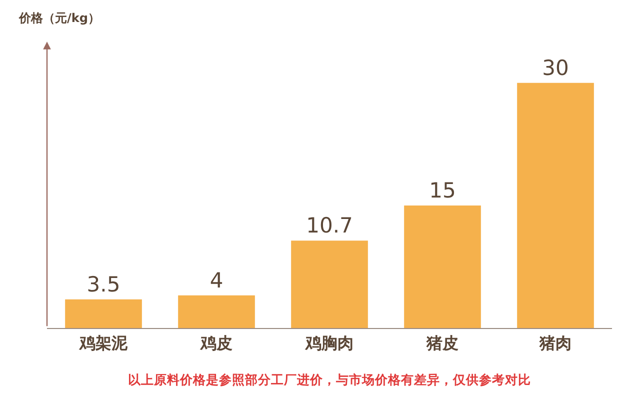 Image resolution: width=640 pixels, height=404 pixels. Describe the element at coordinates (103, 284) in the screenshot. I see `data-label: 3.5` at that location.